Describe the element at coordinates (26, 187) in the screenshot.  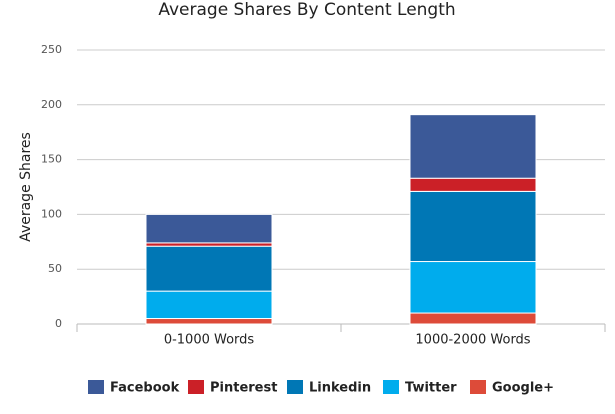
I see `y-axis-label: Average Shares` at that location.